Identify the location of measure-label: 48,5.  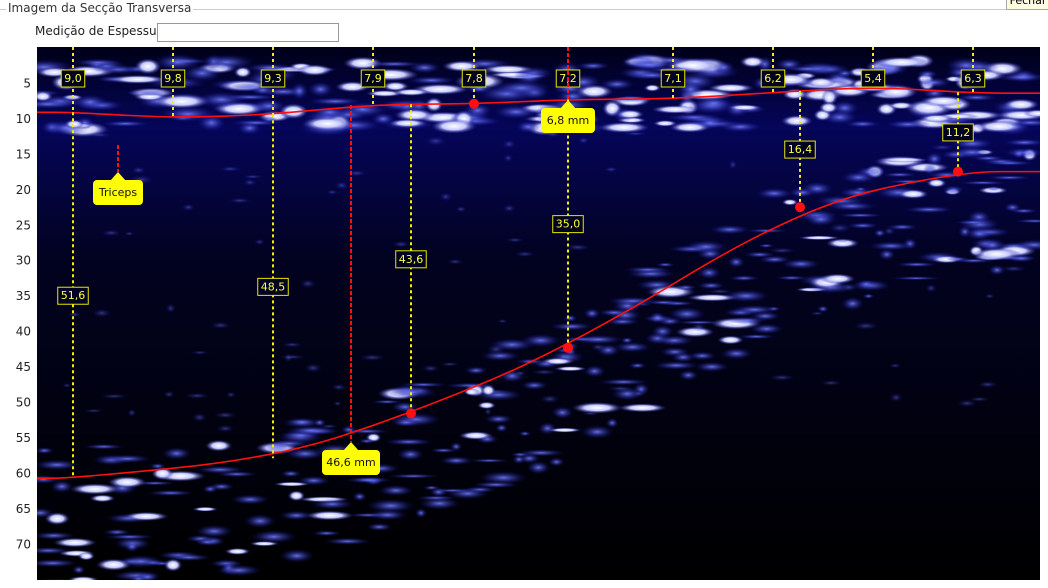
(273, 286).